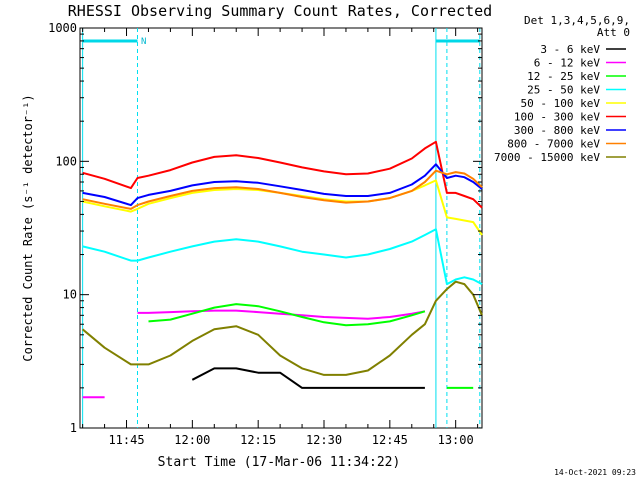 The image size is (640, 480). Describe the element at coordinates (126, 440) in the screenshot. I see `x-tick-label: 11:45` at that location.